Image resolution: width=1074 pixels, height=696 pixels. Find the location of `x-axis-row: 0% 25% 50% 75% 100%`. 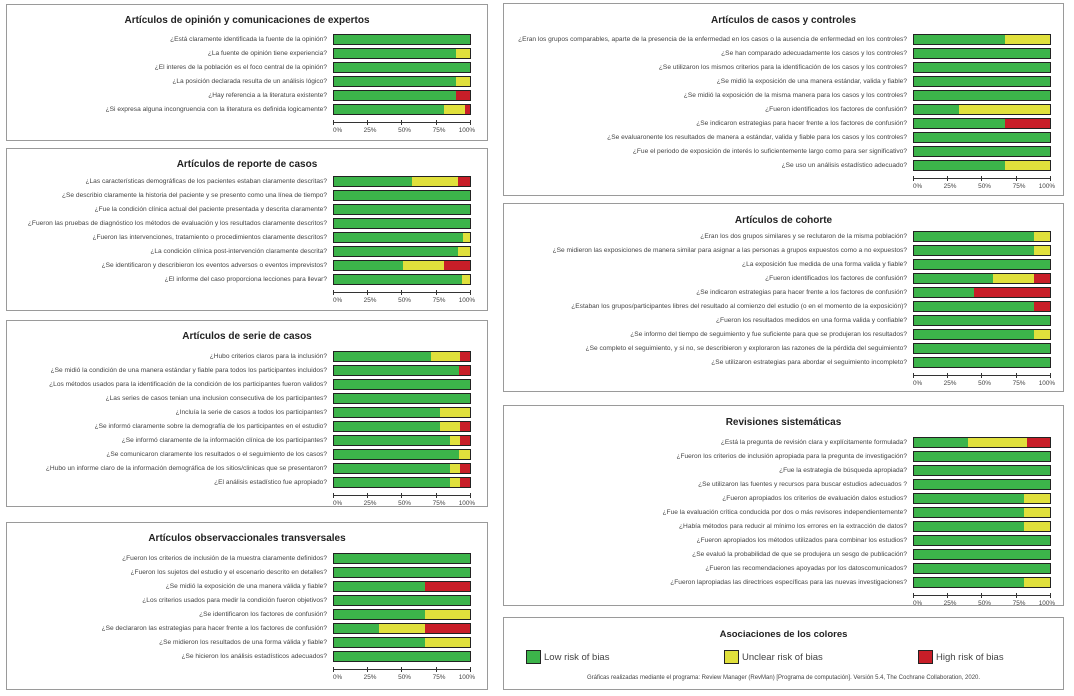

x-axis-row: 0% 25% 50% 75% 100% is located at coordinates (244, 296).